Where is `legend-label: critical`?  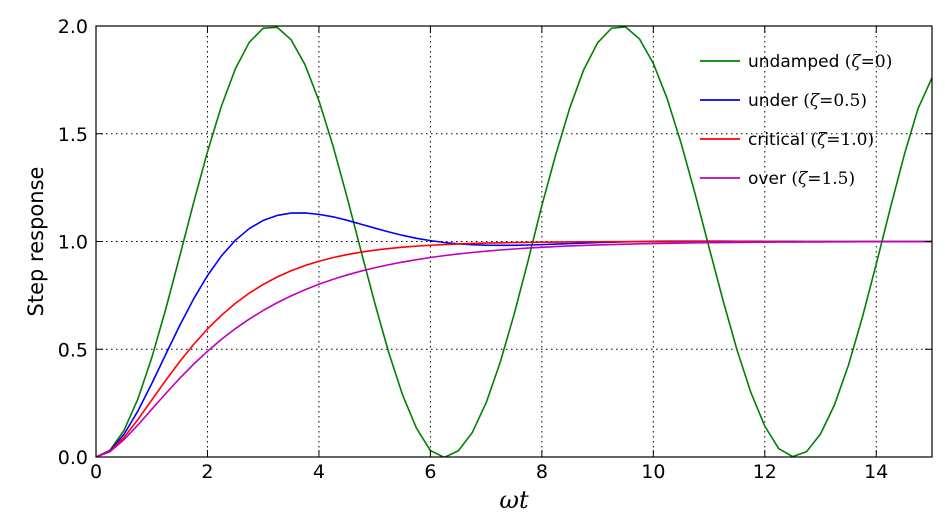
legend-label: critical is located at coordinates (776, 140).